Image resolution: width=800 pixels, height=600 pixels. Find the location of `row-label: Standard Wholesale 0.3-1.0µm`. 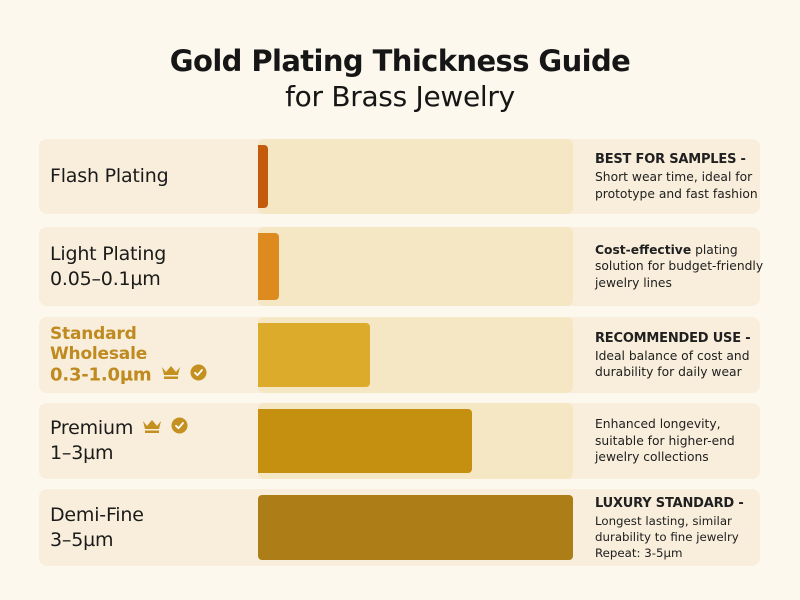

row-label: Standard Wholesale 0.3-1.0µm is located at coordinates (148, 355).